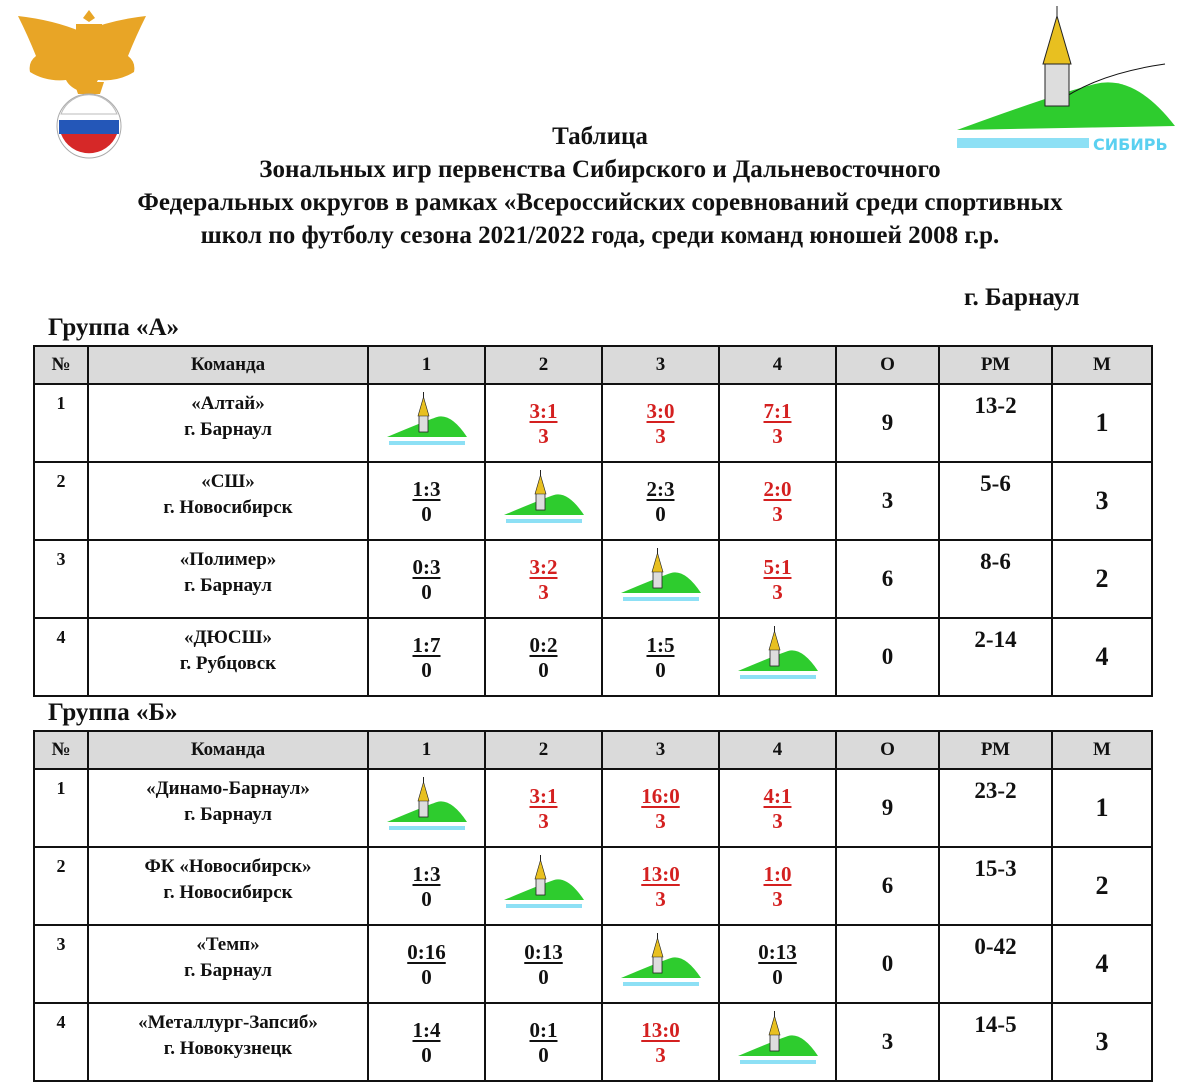 This screenshot has width=1200, height=1082. I want to click on match-result-cell: 13:0 3, so click(660, 886).